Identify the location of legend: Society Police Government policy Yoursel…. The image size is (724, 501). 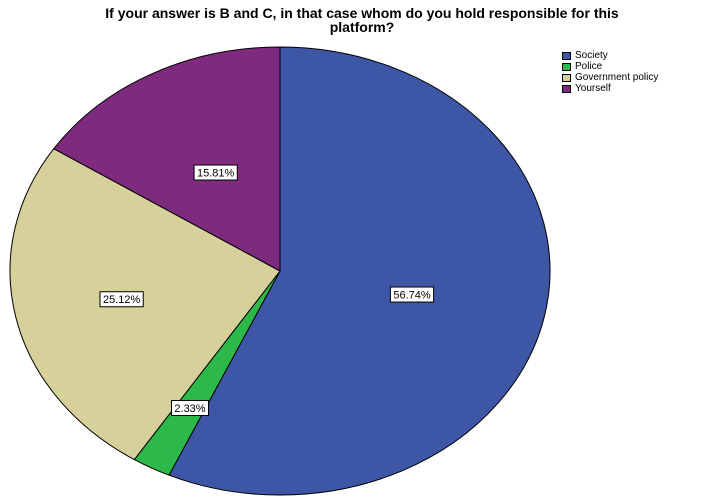
(610, 72).